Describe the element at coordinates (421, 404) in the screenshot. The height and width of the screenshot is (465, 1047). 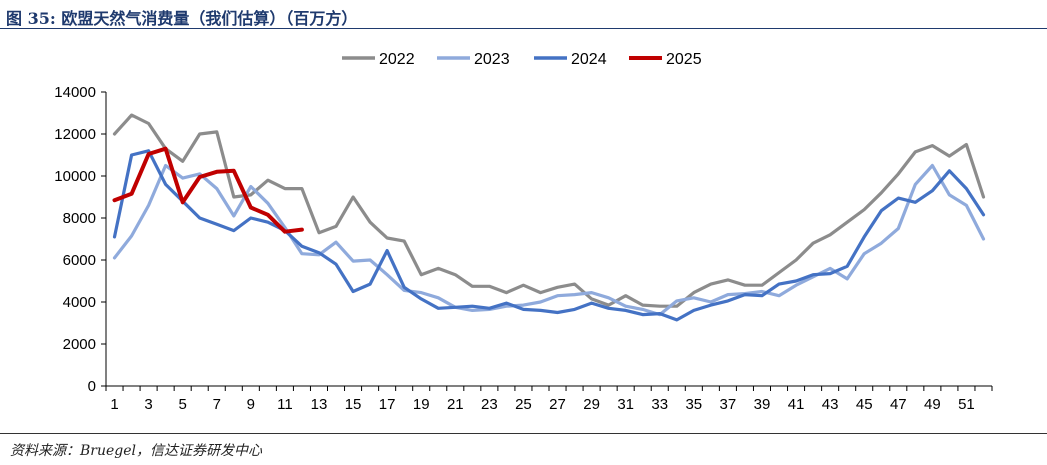
I see `x-tick-label: 19` at that location.